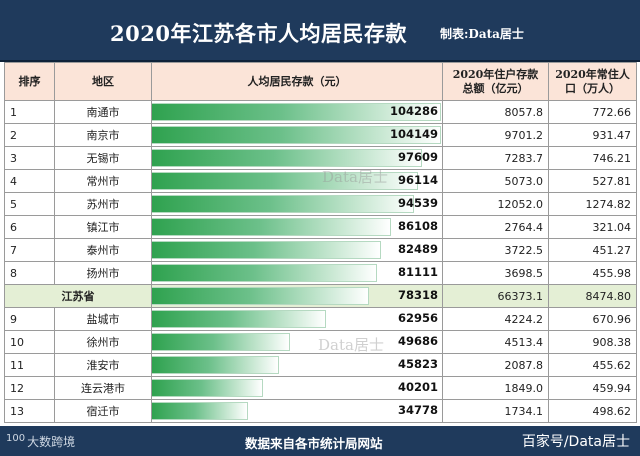  Describe the element at coordinates (297, 388) in the screenshot. I see `cell-per-capita: 40201` at that location.